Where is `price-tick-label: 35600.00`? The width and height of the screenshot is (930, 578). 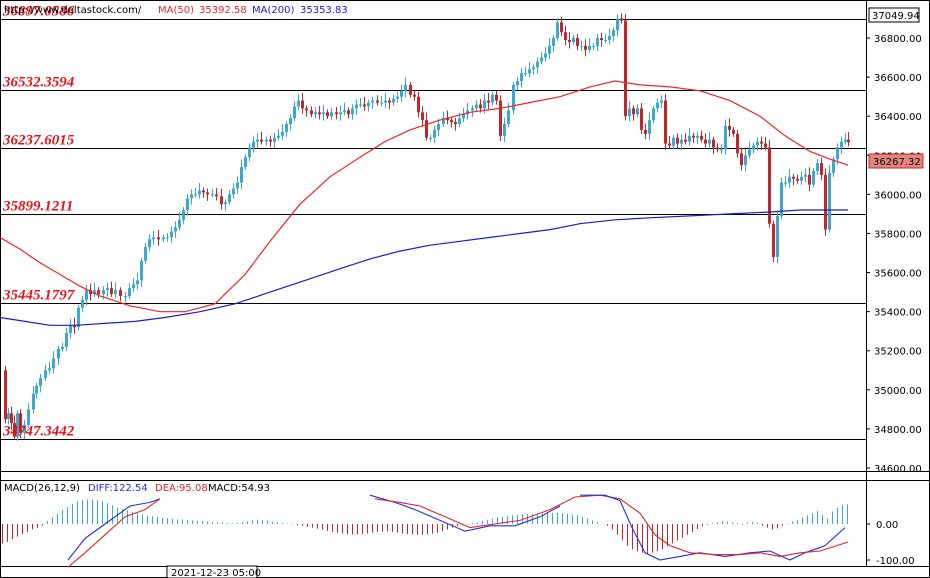
price-tick-label: 35600.00 is located at coordinates (898, 274).